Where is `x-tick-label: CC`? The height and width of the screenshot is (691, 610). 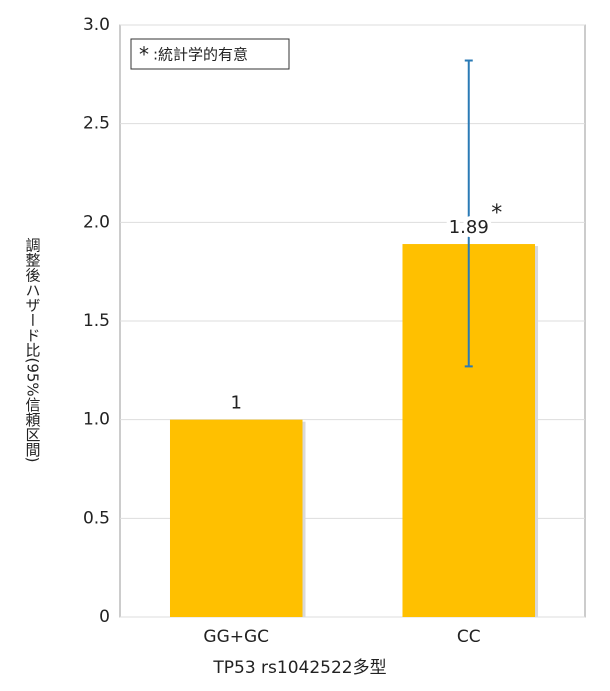 x-tick-label: CC is located at coordinates (469, 637).